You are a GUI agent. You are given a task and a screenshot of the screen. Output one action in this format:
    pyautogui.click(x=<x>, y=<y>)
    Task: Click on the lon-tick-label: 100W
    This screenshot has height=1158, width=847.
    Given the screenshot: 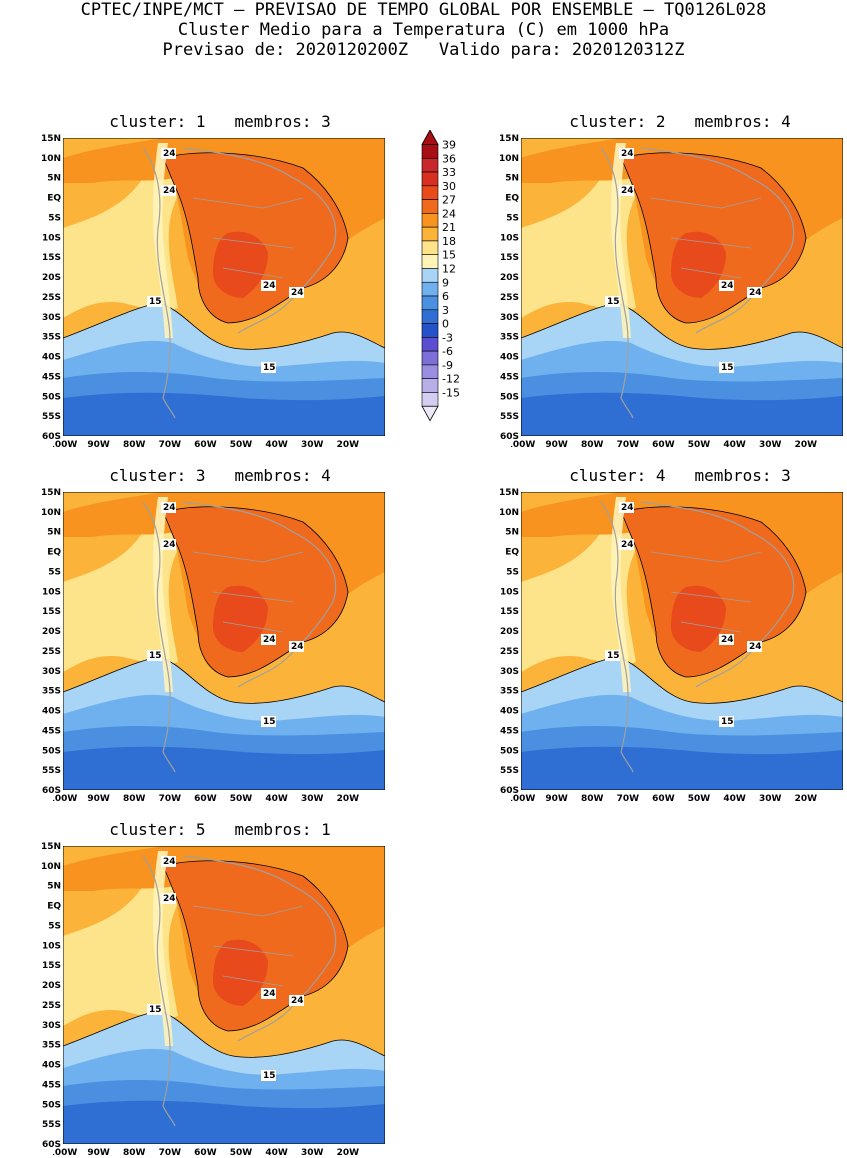 What is the action you would take?
    pyautogui.click(x=65, y=445)
    